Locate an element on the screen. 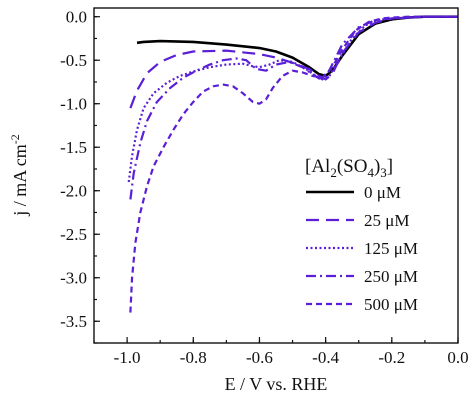 The image size is (474, 402). legend-label: 125 μM is located at coordinates (391, 248).